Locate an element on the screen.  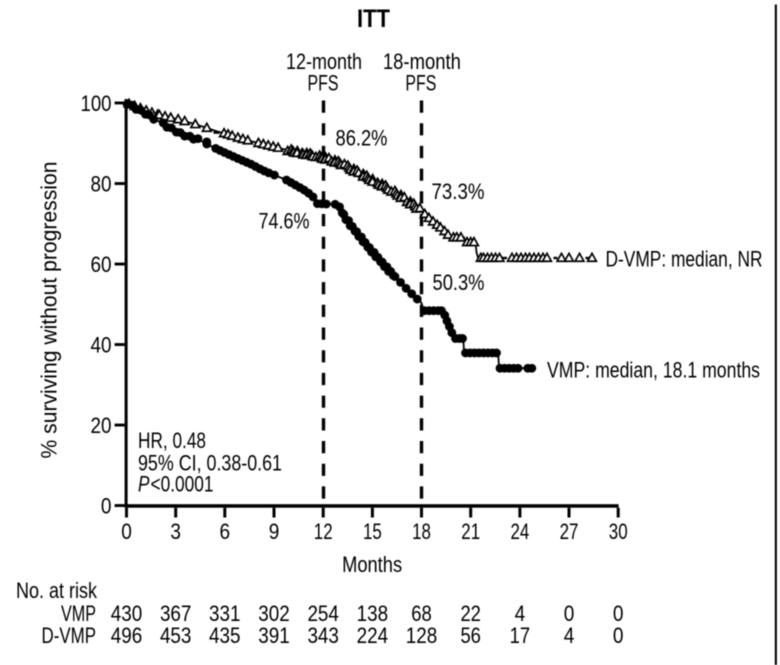
svg-text: 435 is located at coordinates (225, 635).